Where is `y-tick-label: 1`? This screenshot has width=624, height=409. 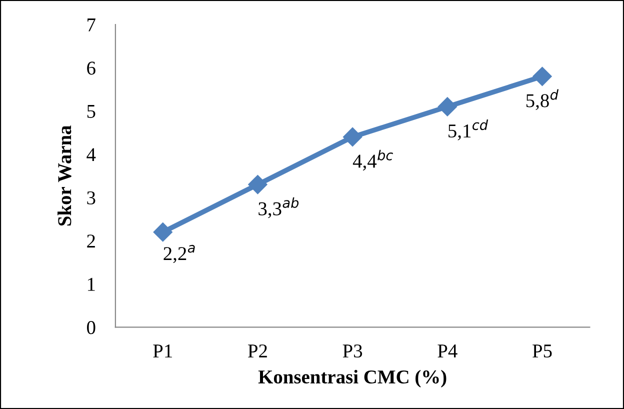 y-tick-label: 1 is located at coordinates (91, 284).